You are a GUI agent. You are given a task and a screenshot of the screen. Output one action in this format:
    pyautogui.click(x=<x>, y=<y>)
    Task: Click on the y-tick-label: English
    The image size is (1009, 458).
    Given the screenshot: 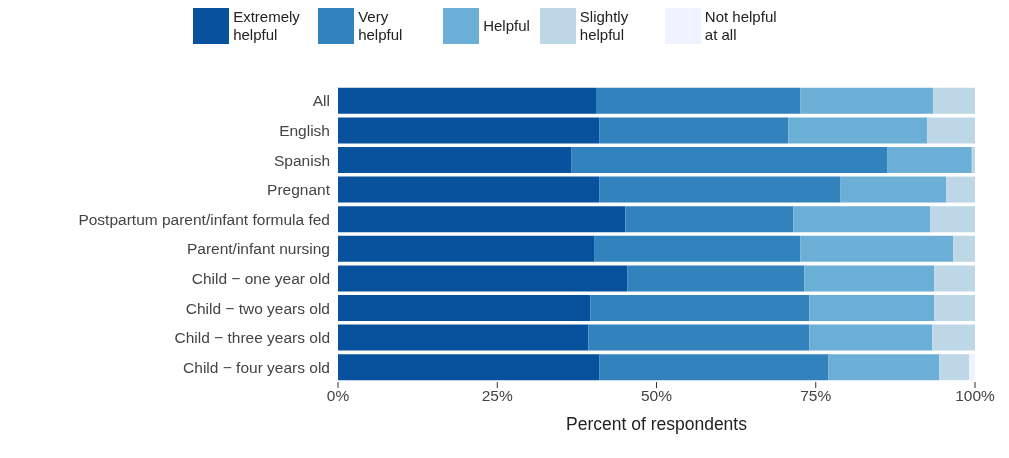 What is the action you would take?
    pyautogui.click(x=304, y=130)
    